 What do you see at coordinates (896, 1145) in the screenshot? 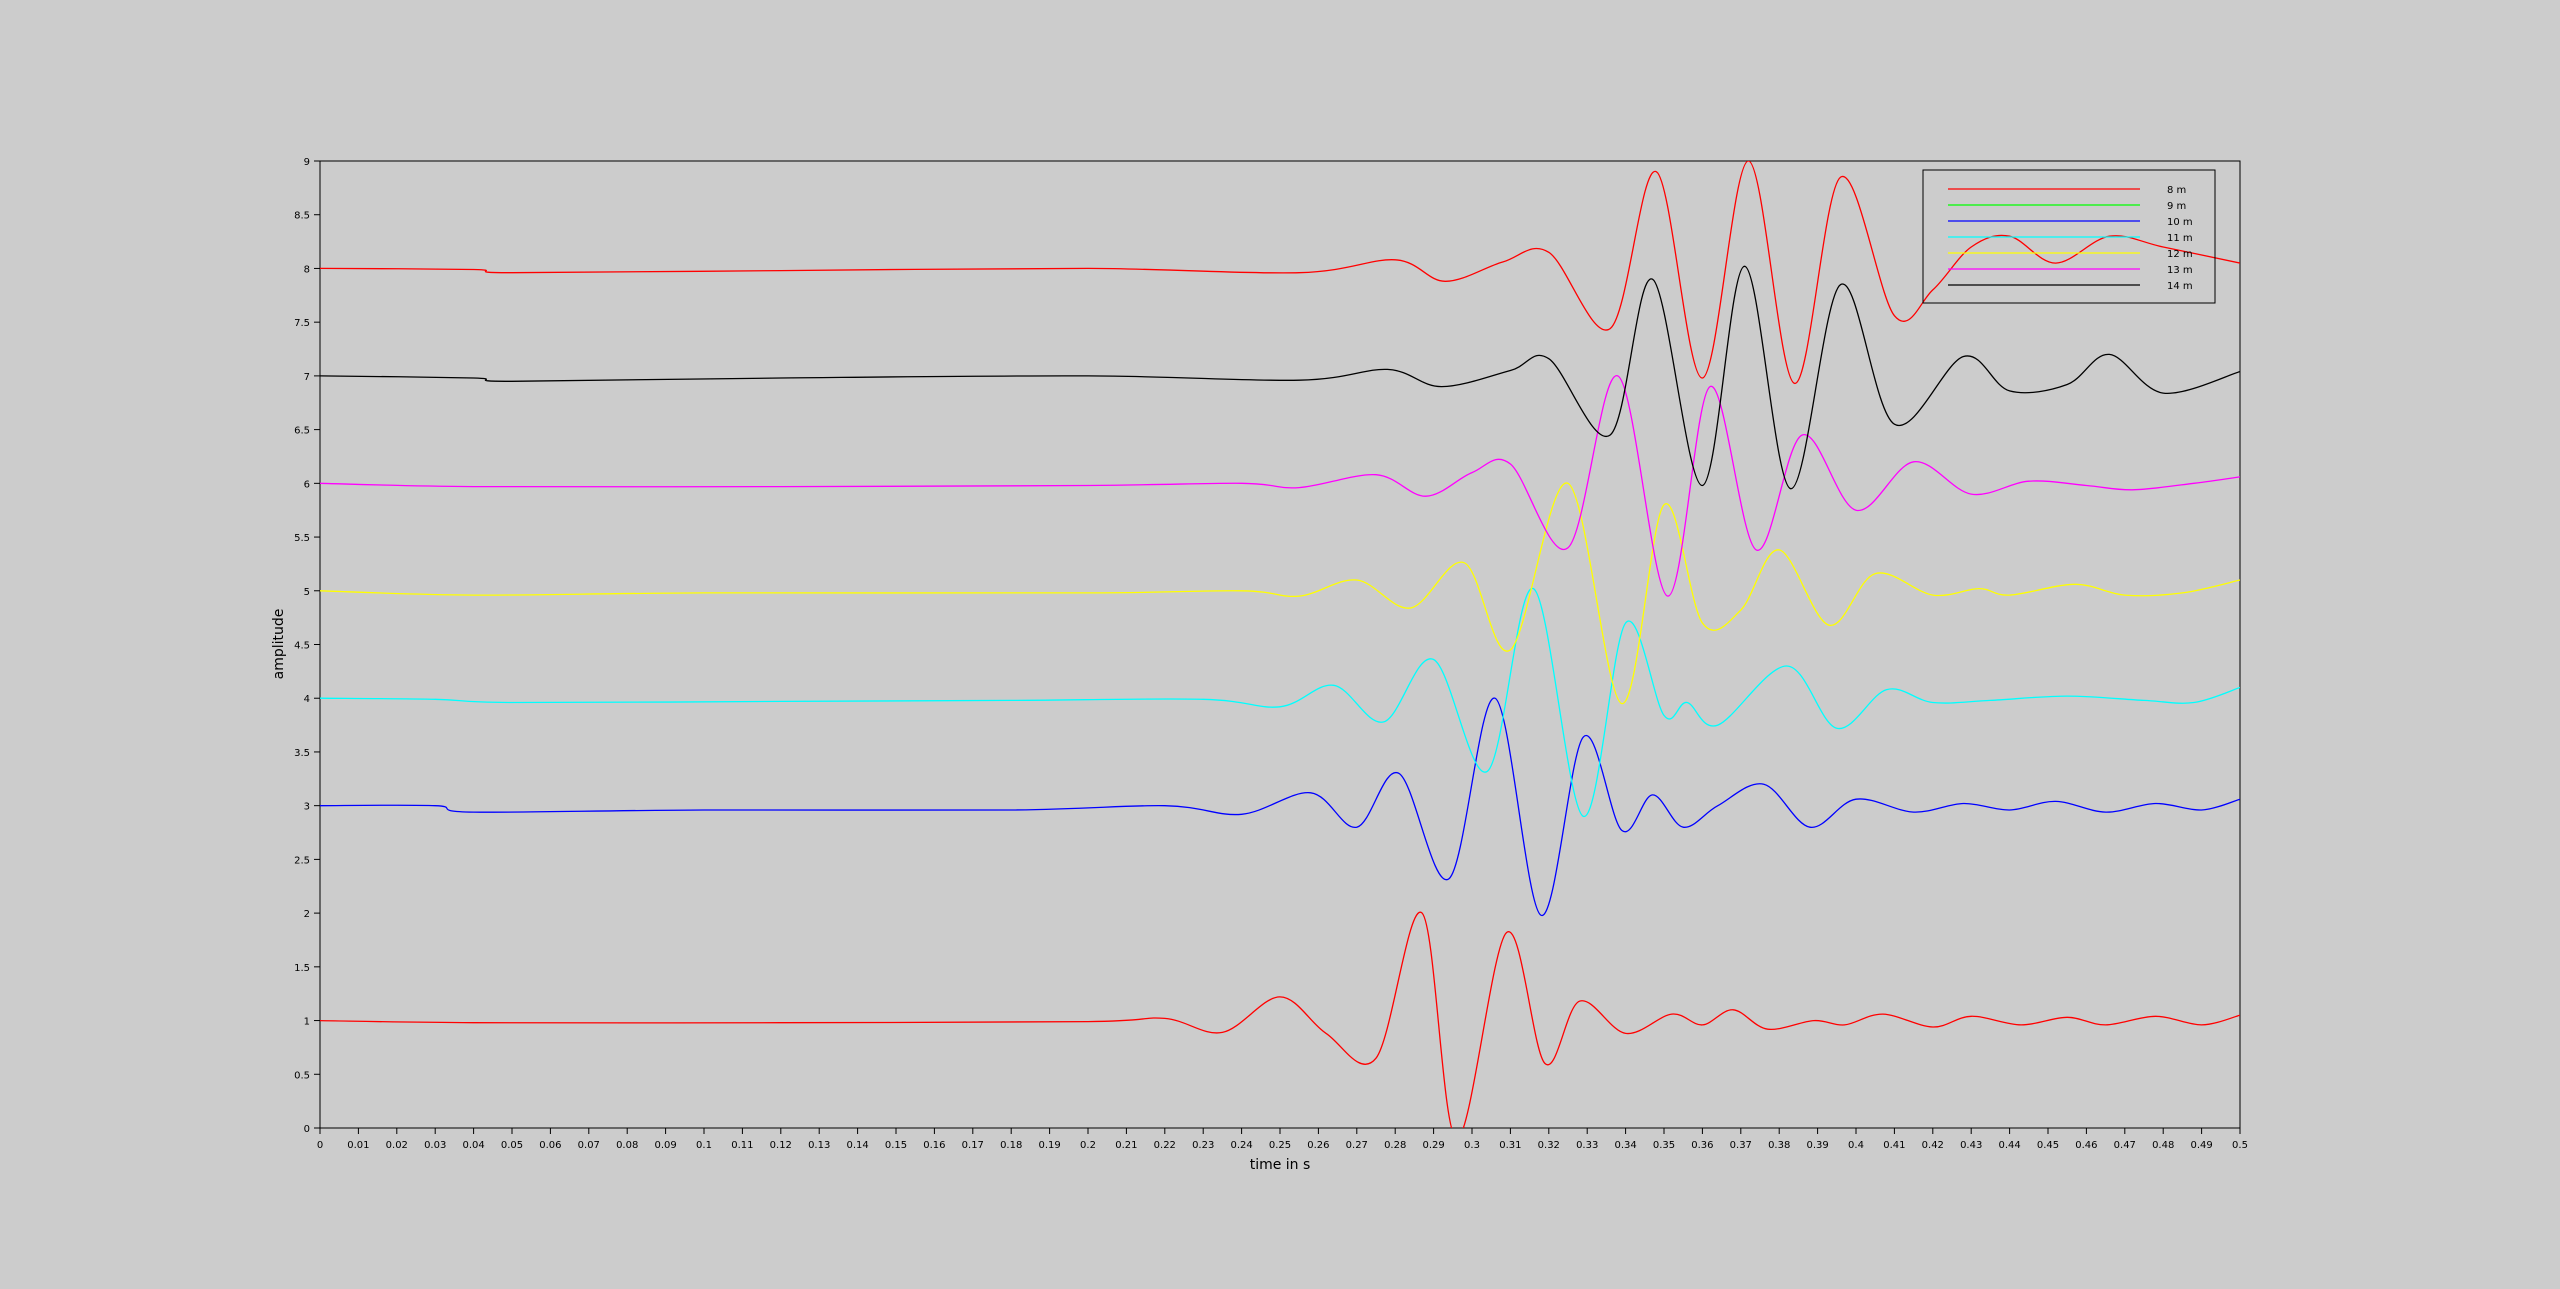
I see `x-tick-label: 0.15` at bounding box center [896, 1145].